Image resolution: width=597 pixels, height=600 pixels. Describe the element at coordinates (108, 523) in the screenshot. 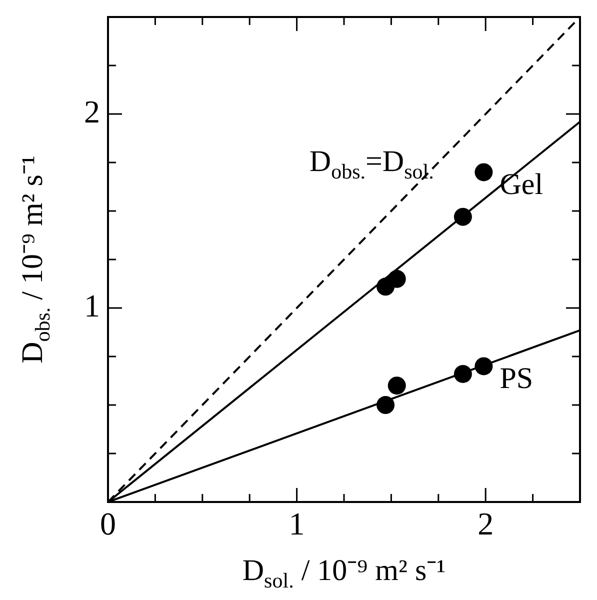

I see `x-tick-label: 0` at that location.